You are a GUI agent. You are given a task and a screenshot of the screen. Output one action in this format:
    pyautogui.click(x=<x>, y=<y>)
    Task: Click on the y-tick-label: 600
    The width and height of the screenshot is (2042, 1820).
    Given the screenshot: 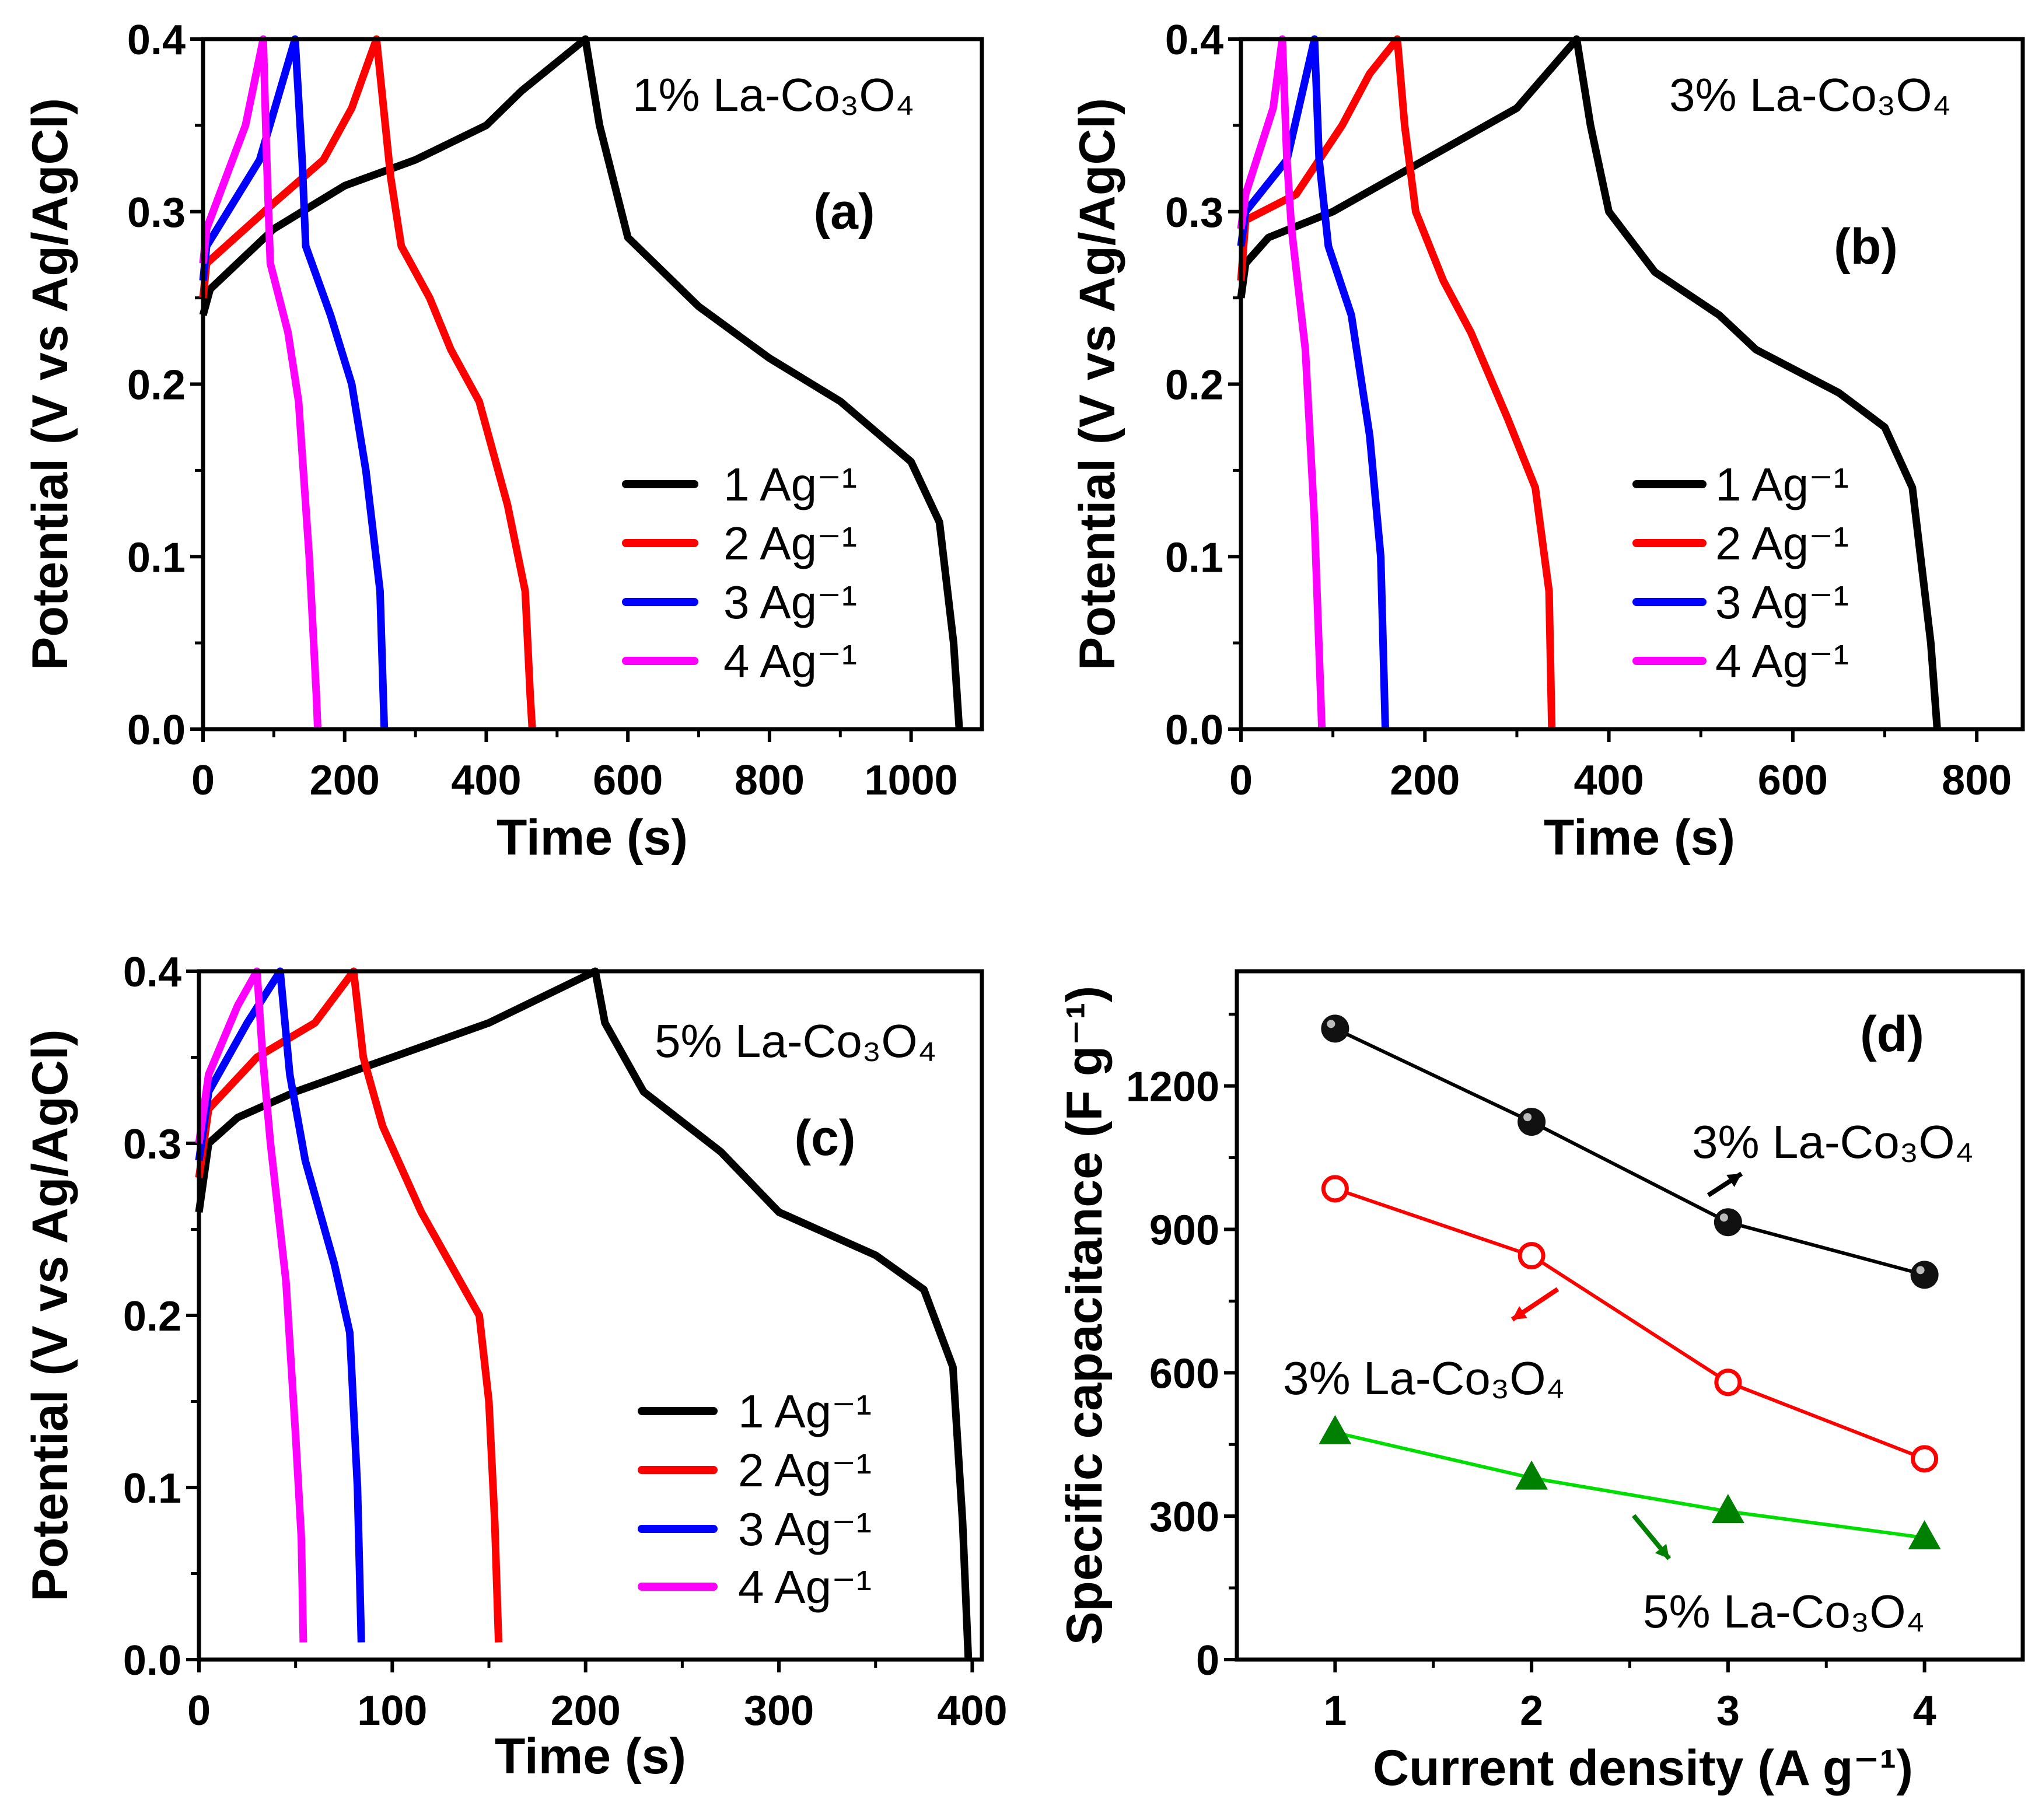 What is the action you would take?
    pyautogui.click(x=1184, y=1373)
    